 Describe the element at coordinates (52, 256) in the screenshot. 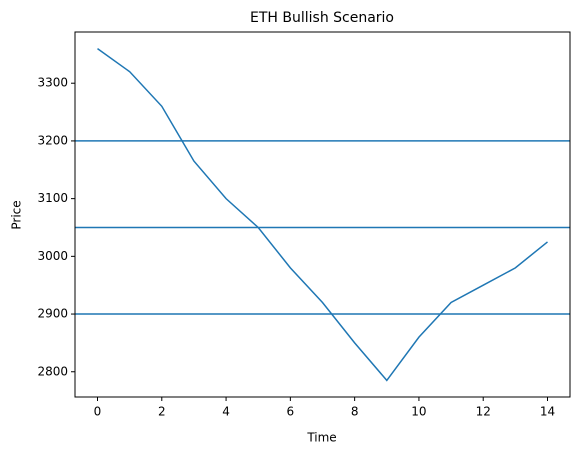

I see `y-tick-label: 3000` at that location.